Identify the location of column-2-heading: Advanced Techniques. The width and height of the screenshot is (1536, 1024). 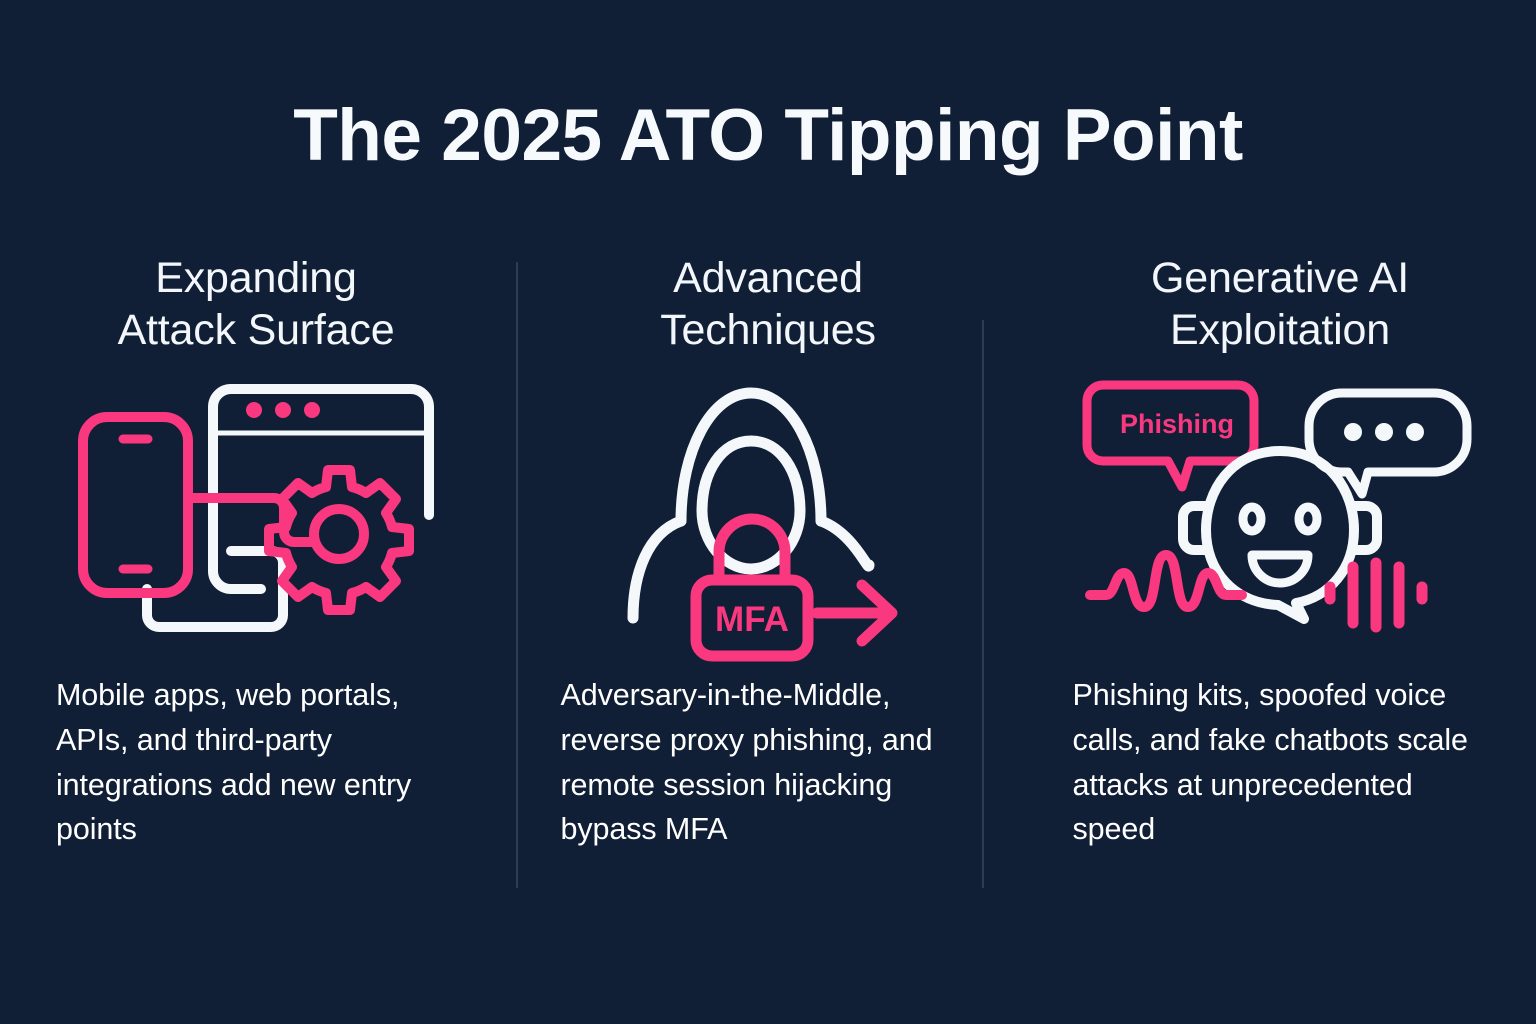
(768, 304).